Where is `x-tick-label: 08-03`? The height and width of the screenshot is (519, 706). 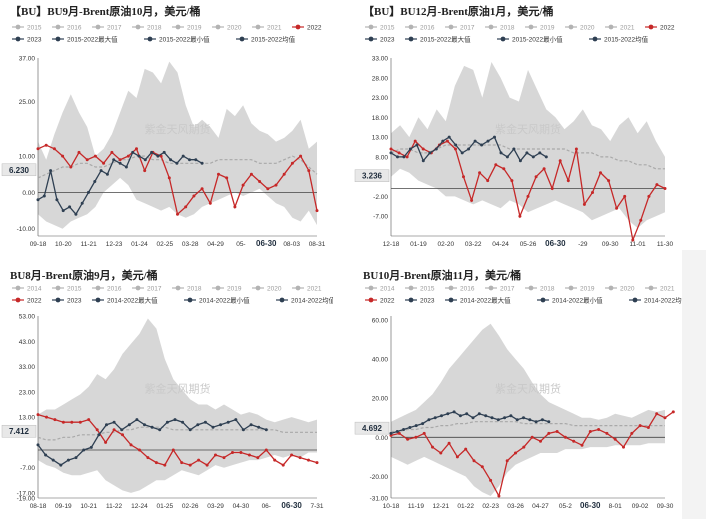
x-tick-label: 08-03 is located at coordinates (291, 244).